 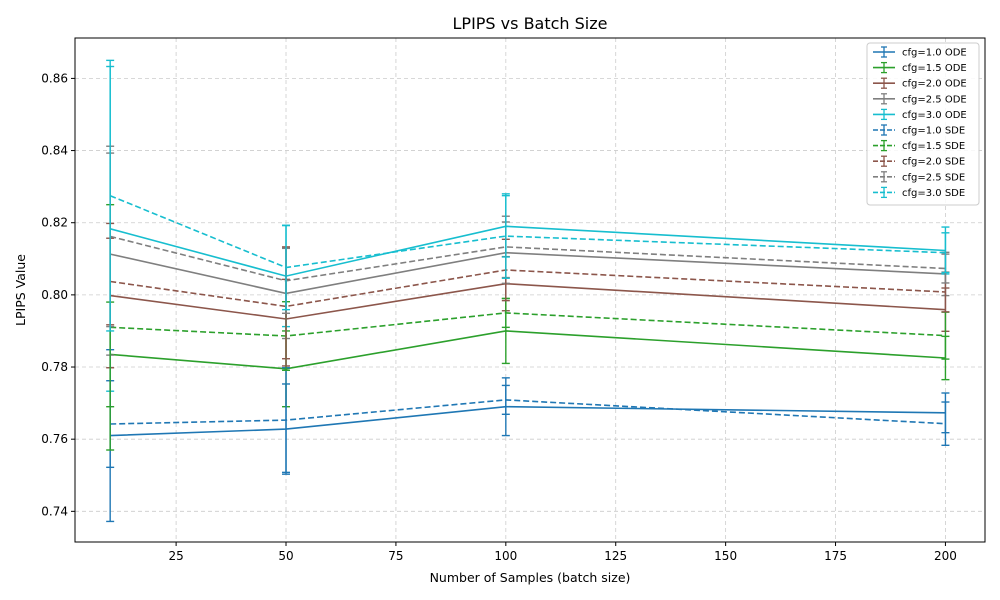 I want to click on y-tick-label: 0.82, so click(x=54, y=223).